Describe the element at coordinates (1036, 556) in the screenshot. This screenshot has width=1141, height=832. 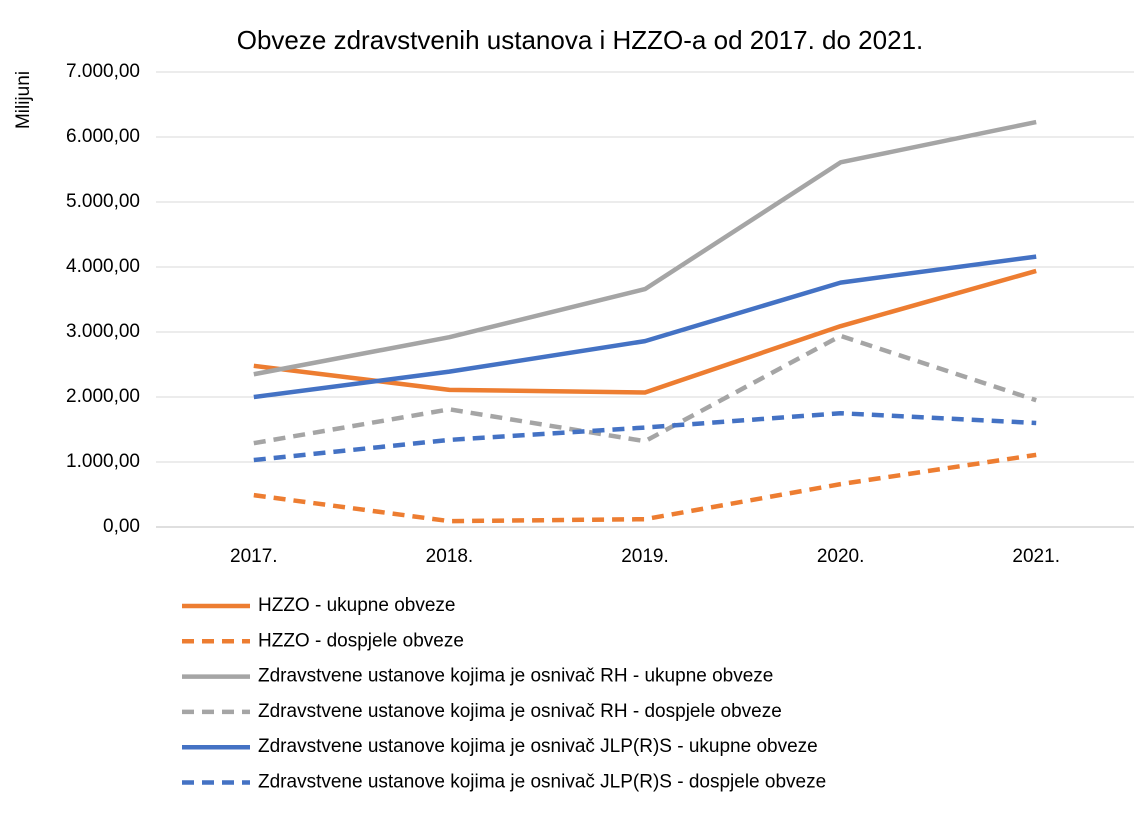
I see `x-tick-label: 2021.` at that location.